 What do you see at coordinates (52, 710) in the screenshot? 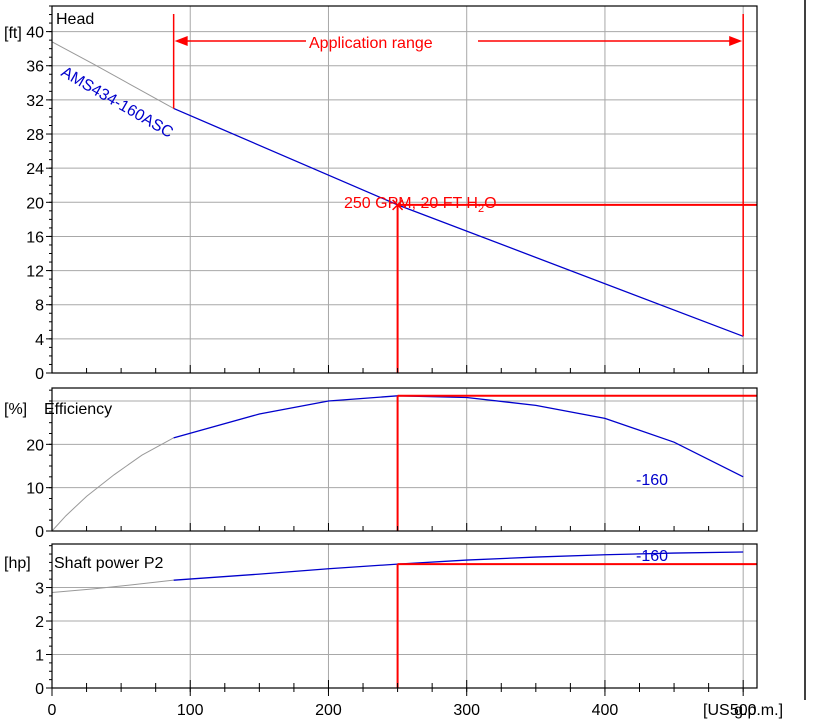
I see `x-tick-label: 0` at bounding box center [52, 710].